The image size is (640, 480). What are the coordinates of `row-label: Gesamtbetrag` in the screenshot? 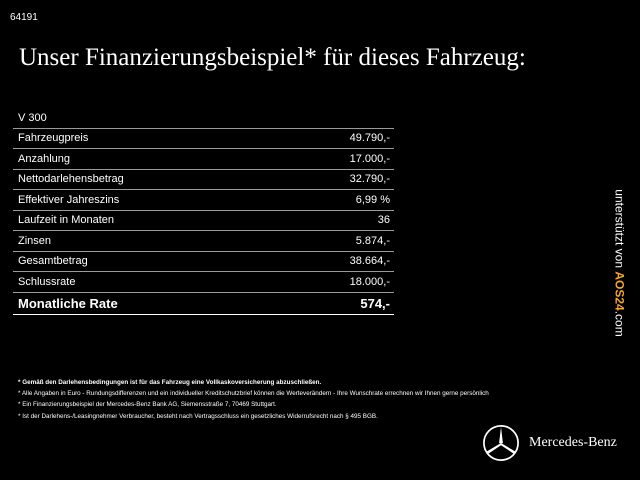 It's located at (53, 261).